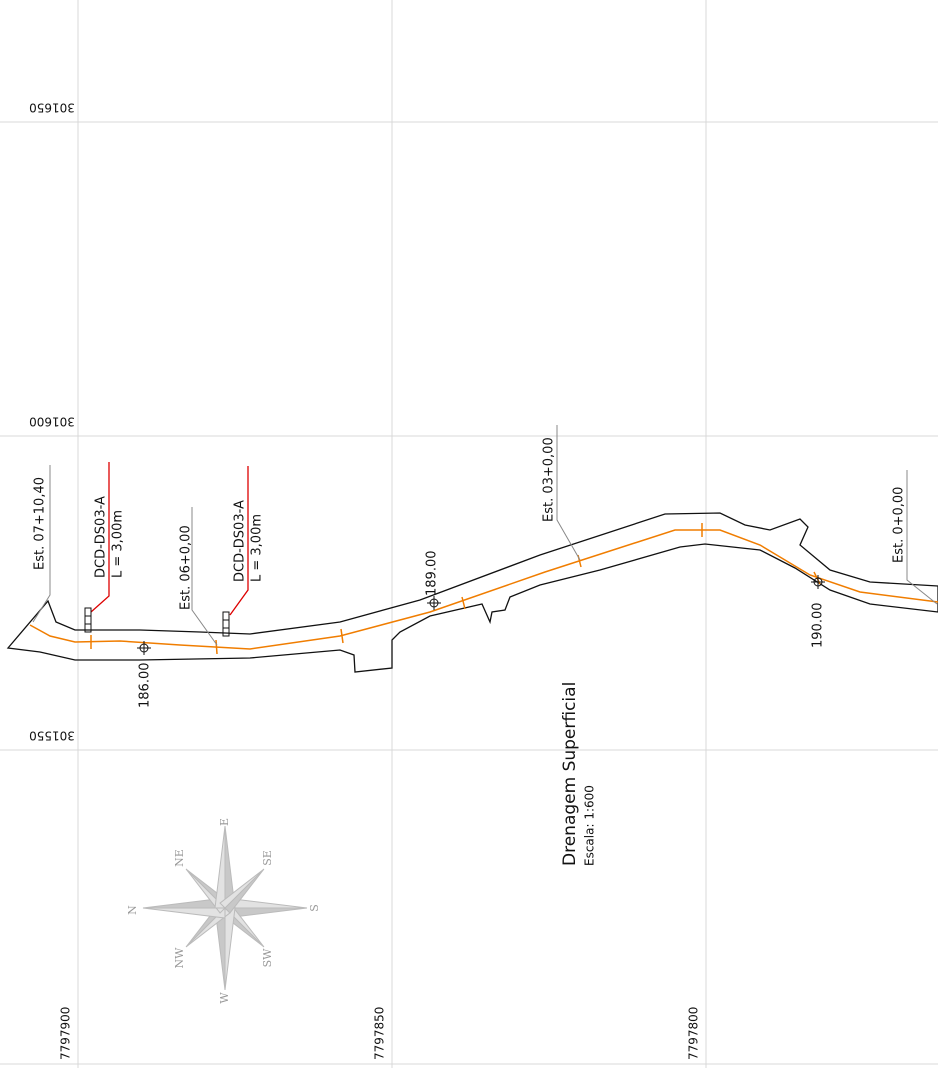 This screenshot has width=938, height=1068. I want to click on drain-leaders, so click(169, 539).